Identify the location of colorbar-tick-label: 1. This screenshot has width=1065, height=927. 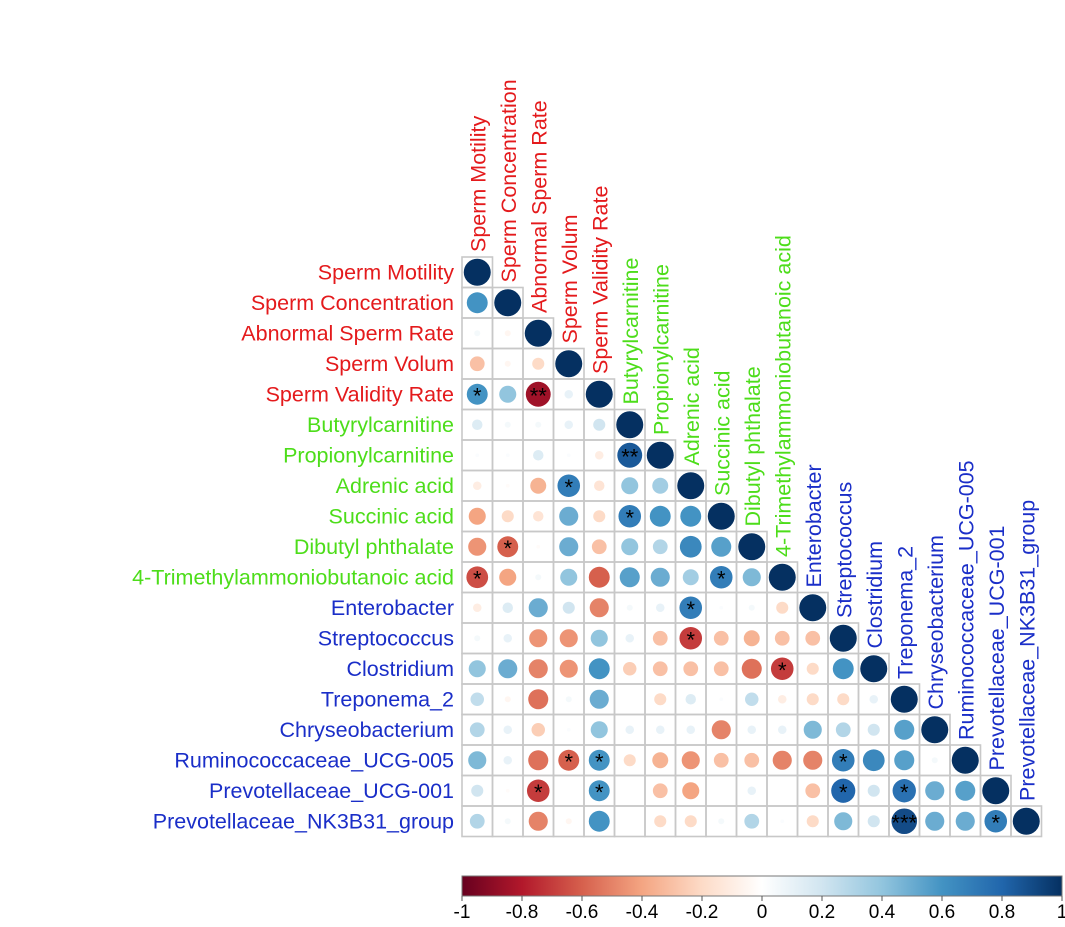
(1061, 912).